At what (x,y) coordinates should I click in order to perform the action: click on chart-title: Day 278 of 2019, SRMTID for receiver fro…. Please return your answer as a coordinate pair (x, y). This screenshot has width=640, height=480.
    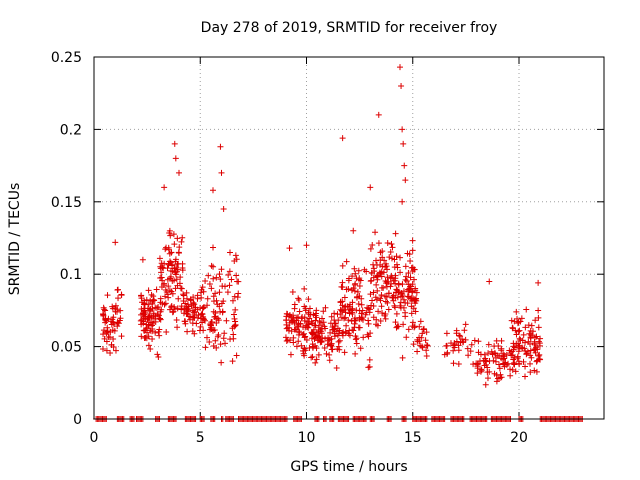
    Looking at the image, I should click on (349, 28).